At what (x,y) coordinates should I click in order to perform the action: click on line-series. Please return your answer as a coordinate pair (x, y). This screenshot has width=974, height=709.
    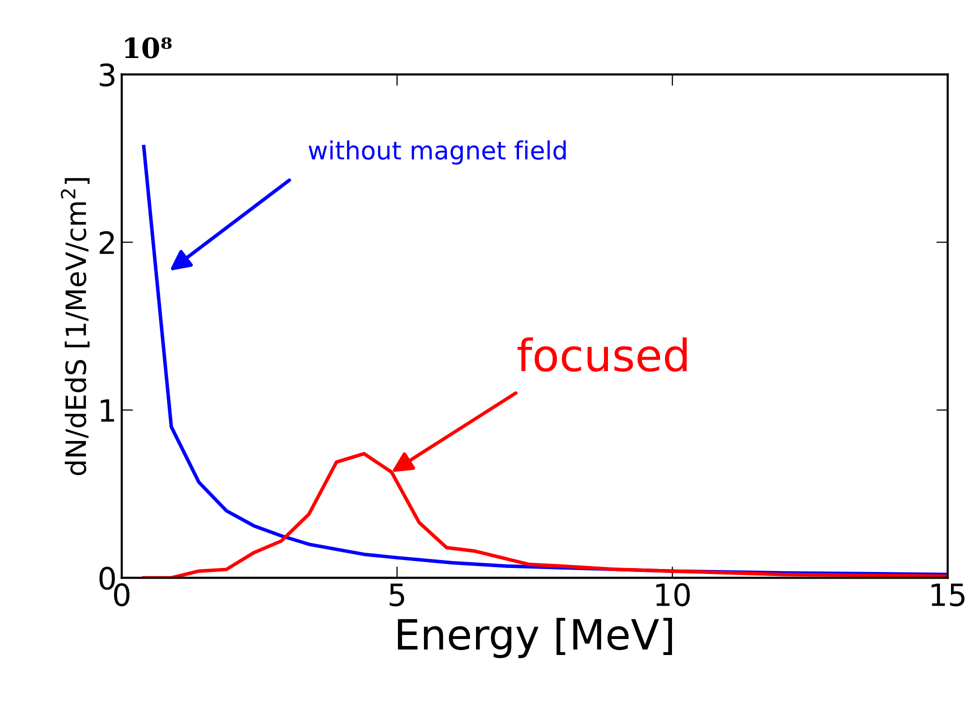
    Looking at the image, I should click on (545, 515).